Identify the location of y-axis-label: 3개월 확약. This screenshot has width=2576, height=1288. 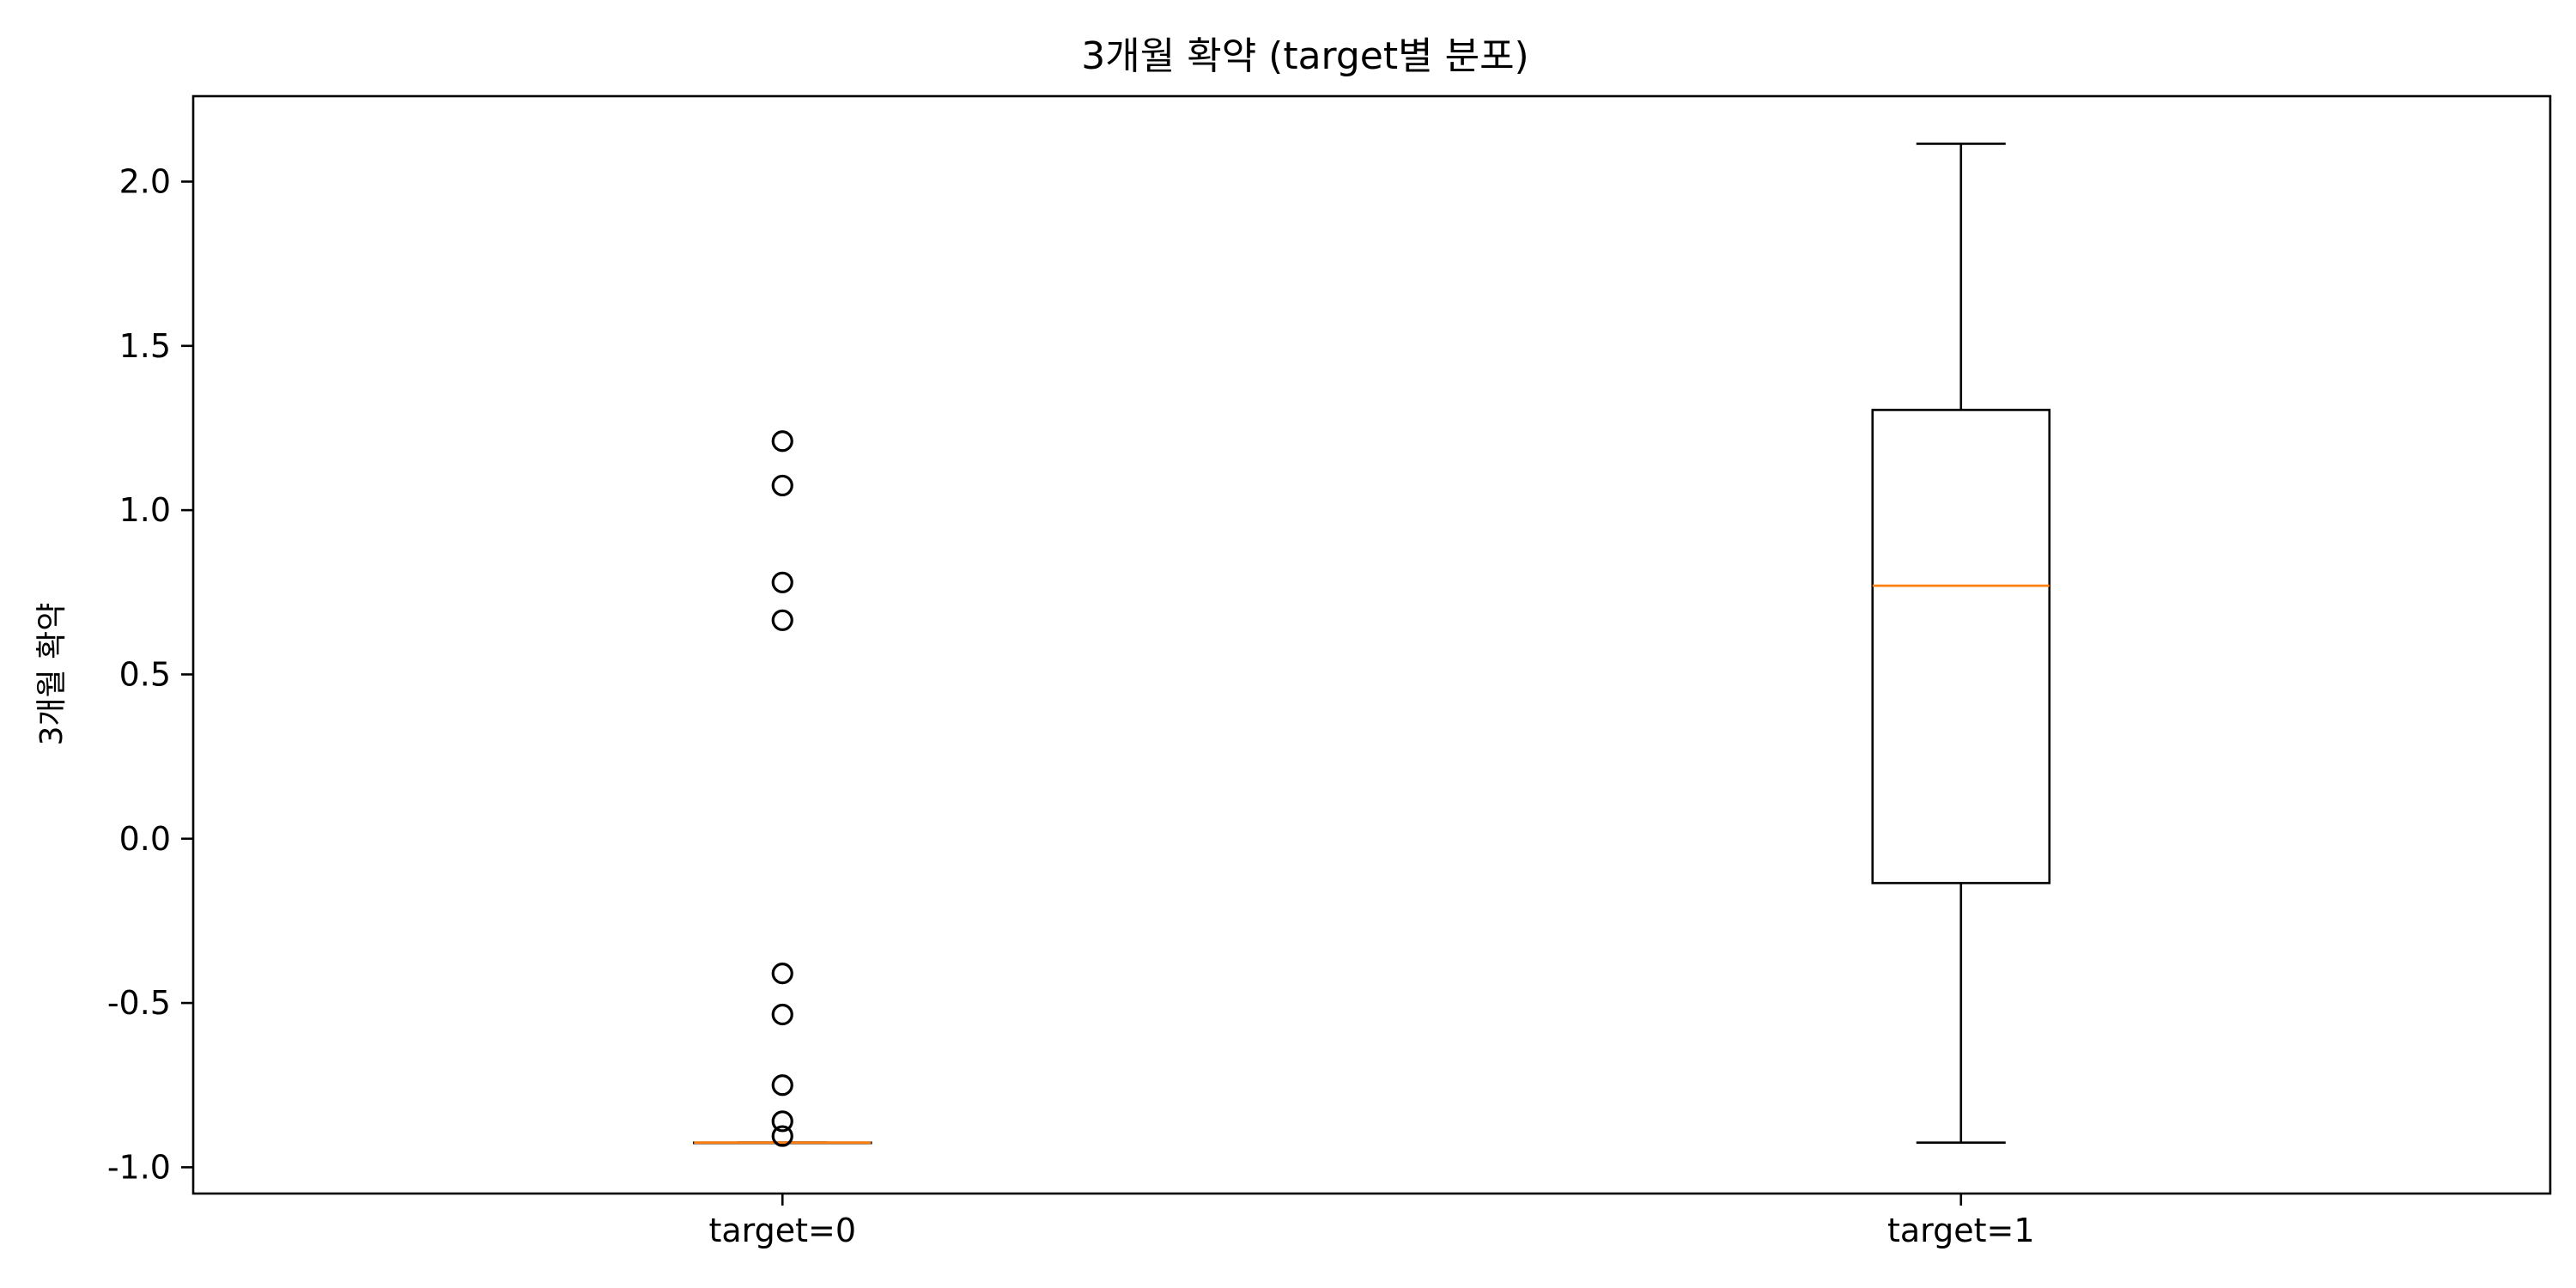
(52, 674).